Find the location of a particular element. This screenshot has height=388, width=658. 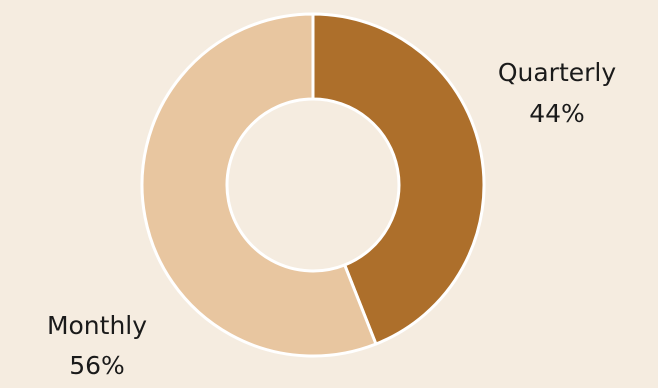

quarterly-label: Quarterly is located at coordinates (557, 72).